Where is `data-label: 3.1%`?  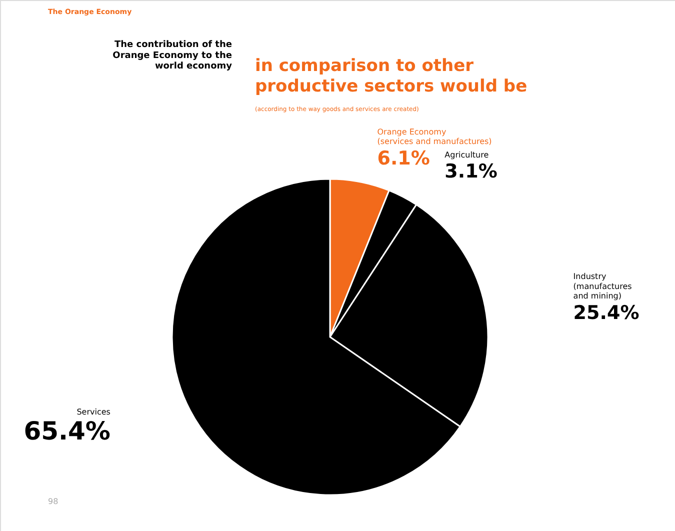
data-label: 3.1% is located at coordinates (471, 171).